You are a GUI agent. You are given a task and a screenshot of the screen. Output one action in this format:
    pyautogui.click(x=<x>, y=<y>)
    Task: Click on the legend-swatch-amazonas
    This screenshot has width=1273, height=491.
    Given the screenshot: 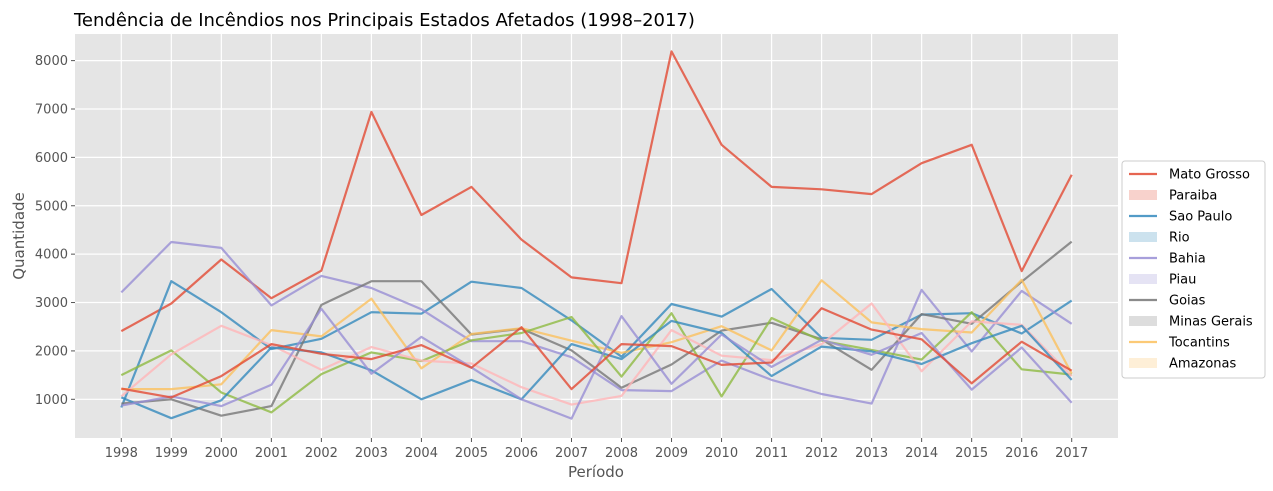 What is the action you would take?
    pyautogui.click(x=1143, y=363)
    